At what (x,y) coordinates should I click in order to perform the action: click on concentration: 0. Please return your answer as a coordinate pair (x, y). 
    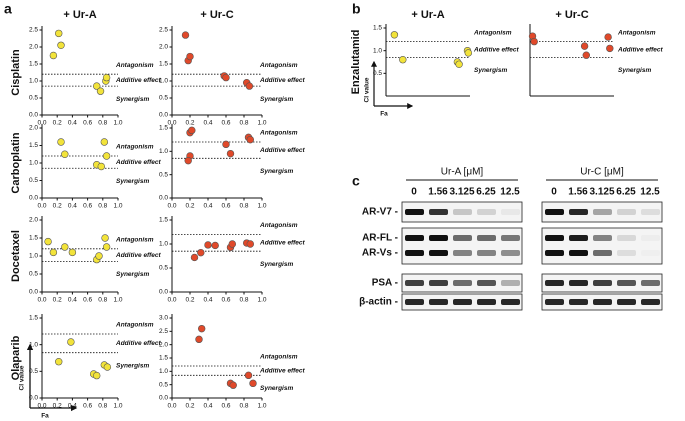
    Looking at the image, I should click on (554, 192).